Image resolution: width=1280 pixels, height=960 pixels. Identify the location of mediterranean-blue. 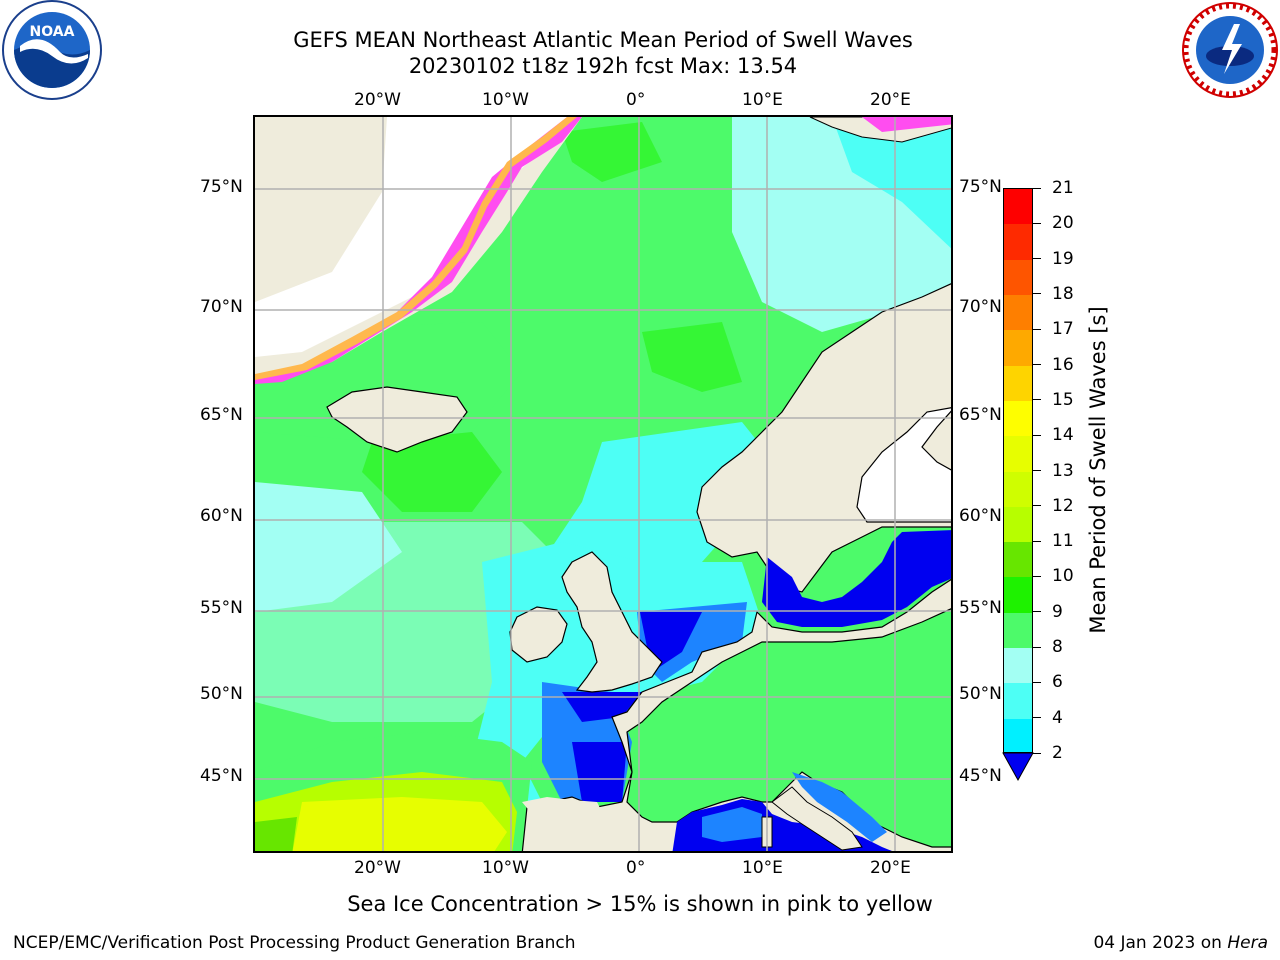
(732, 824).